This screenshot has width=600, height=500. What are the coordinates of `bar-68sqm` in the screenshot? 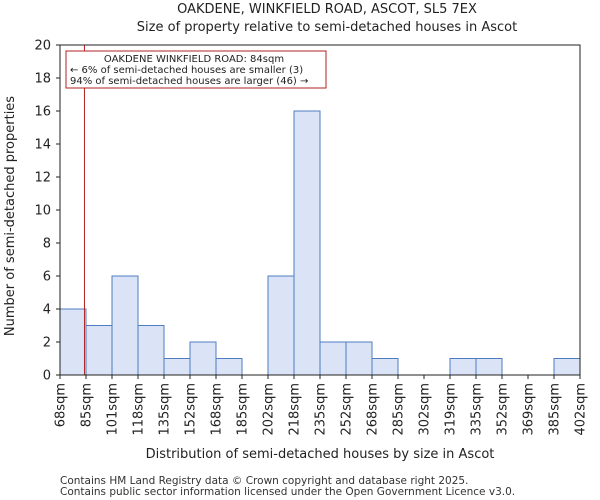 It's located at (73, 342).